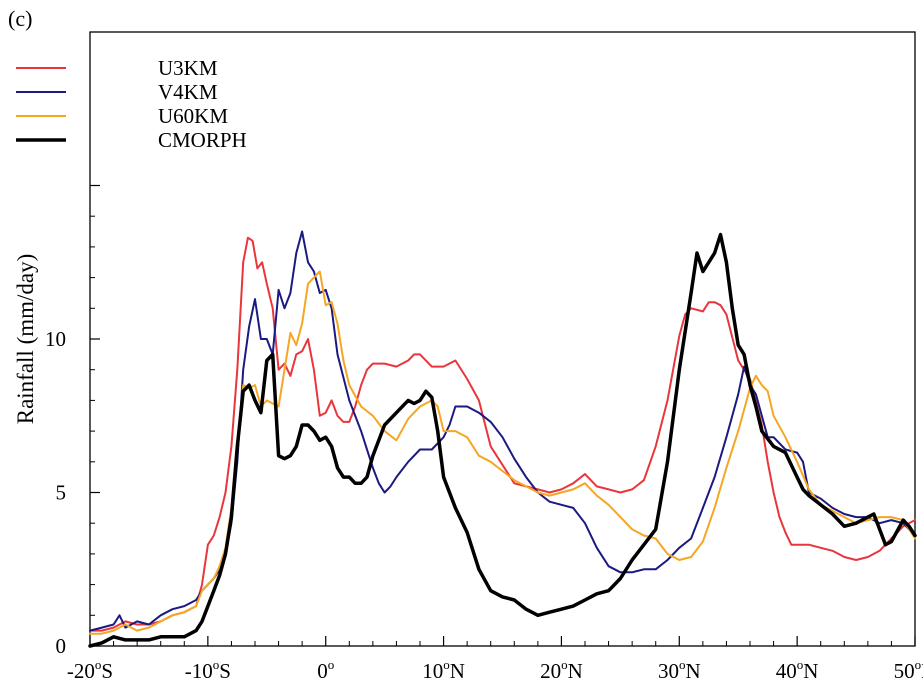 This screenshot has height=690, width=923. Describe the element at coordinates (61, 493) in the screenshot. I see `y-tick-label: 5` at that location.